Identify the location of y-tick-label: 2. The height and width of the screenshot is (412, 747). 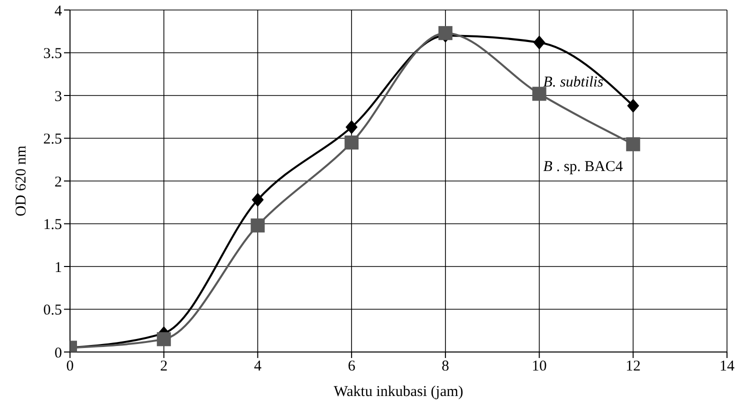
(58, 182).